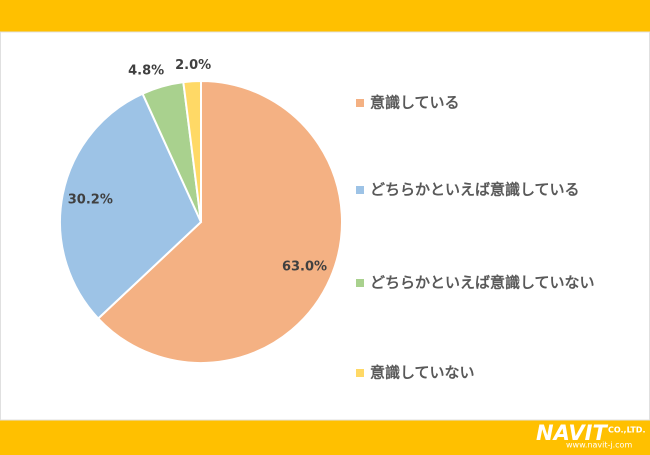 The width and height of the screenshot is (650, 455). Describe the element at coordinates (325, 437) in the screenshot. I see `footer-bar` at that location.